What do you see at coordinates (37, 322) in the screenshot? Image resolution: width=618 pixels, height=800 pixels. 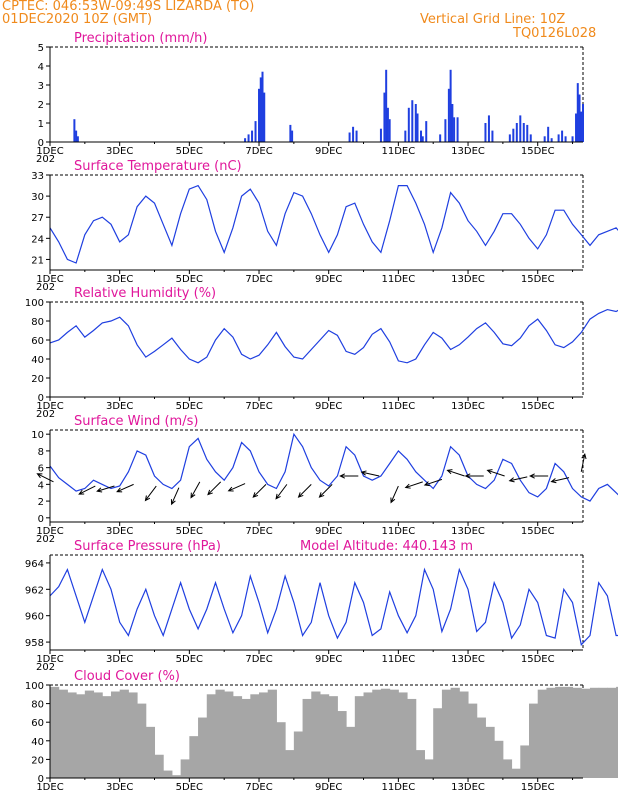 I see `rh-ytick-label-4: 80` at bounding box center [37, 322].